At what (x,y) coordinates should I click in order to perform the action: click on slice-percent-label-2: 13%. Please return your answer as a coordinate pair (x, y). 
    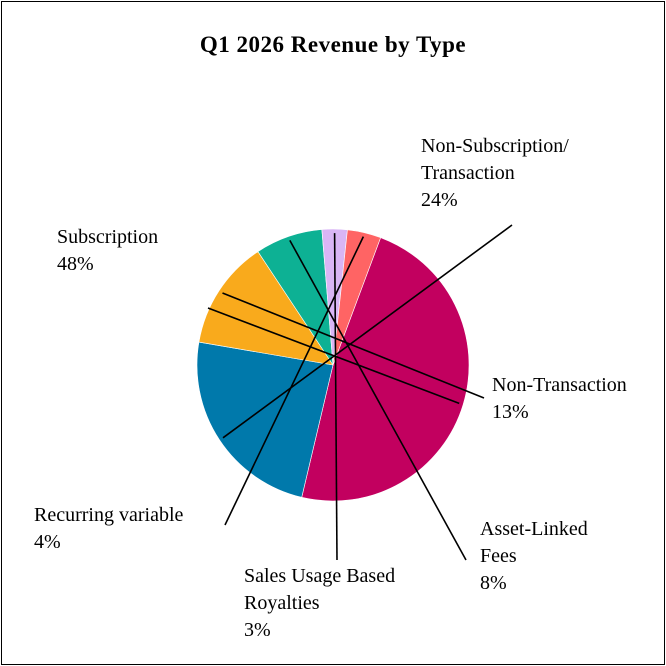
    Looking at the image, I should click on (510, 412).